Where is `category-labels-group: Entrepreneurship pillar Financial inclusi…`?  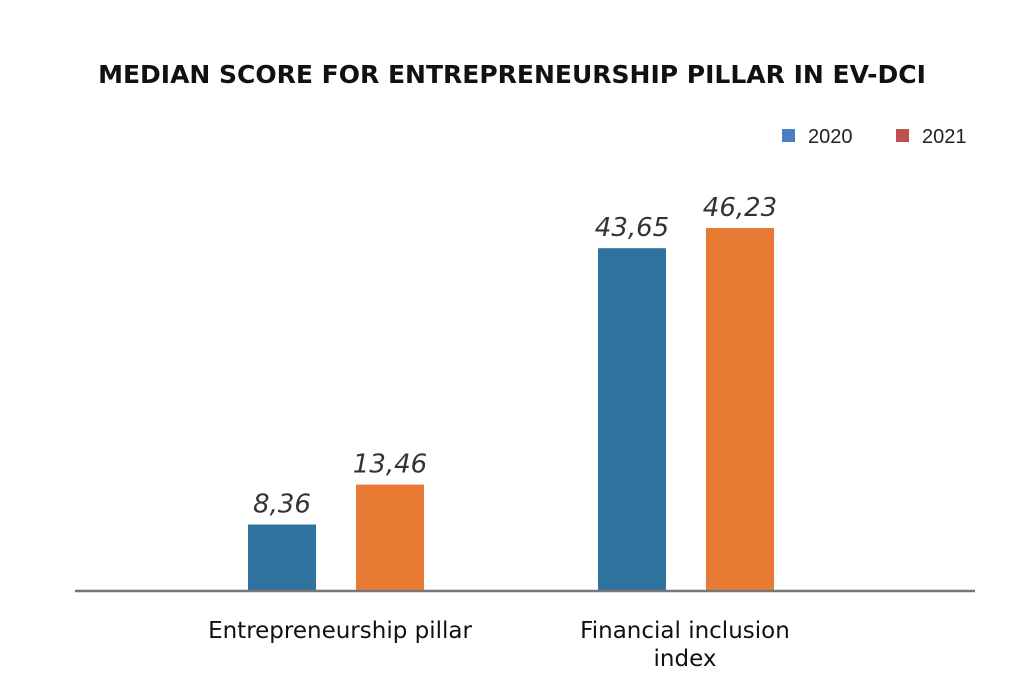
category-labels-group: Entrepreneurship pillar Financial inclusi… is located at coordinates (499, 645).